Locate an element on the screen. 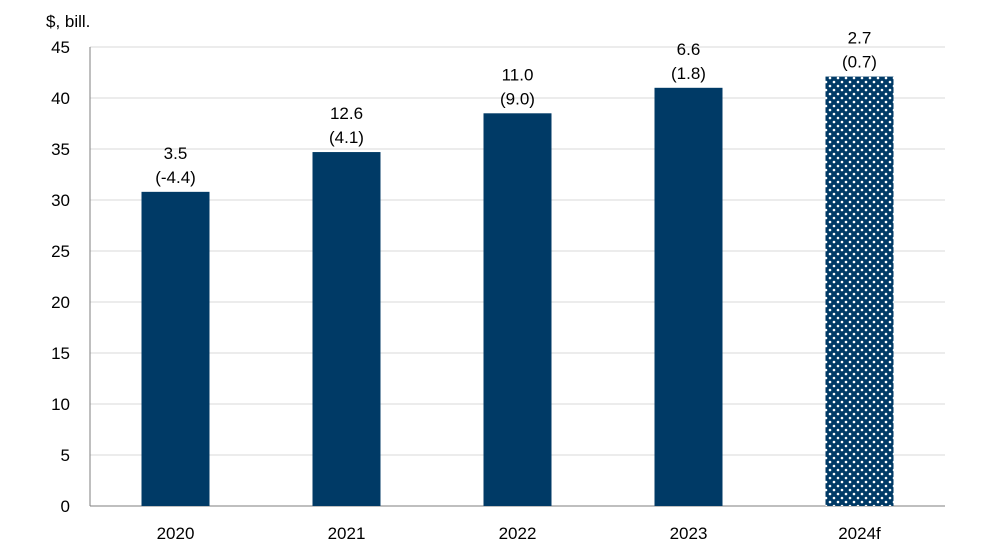 This screenshot has width=992, height=558. x-tick-label: 2024f is located at coordinates (859, 533).